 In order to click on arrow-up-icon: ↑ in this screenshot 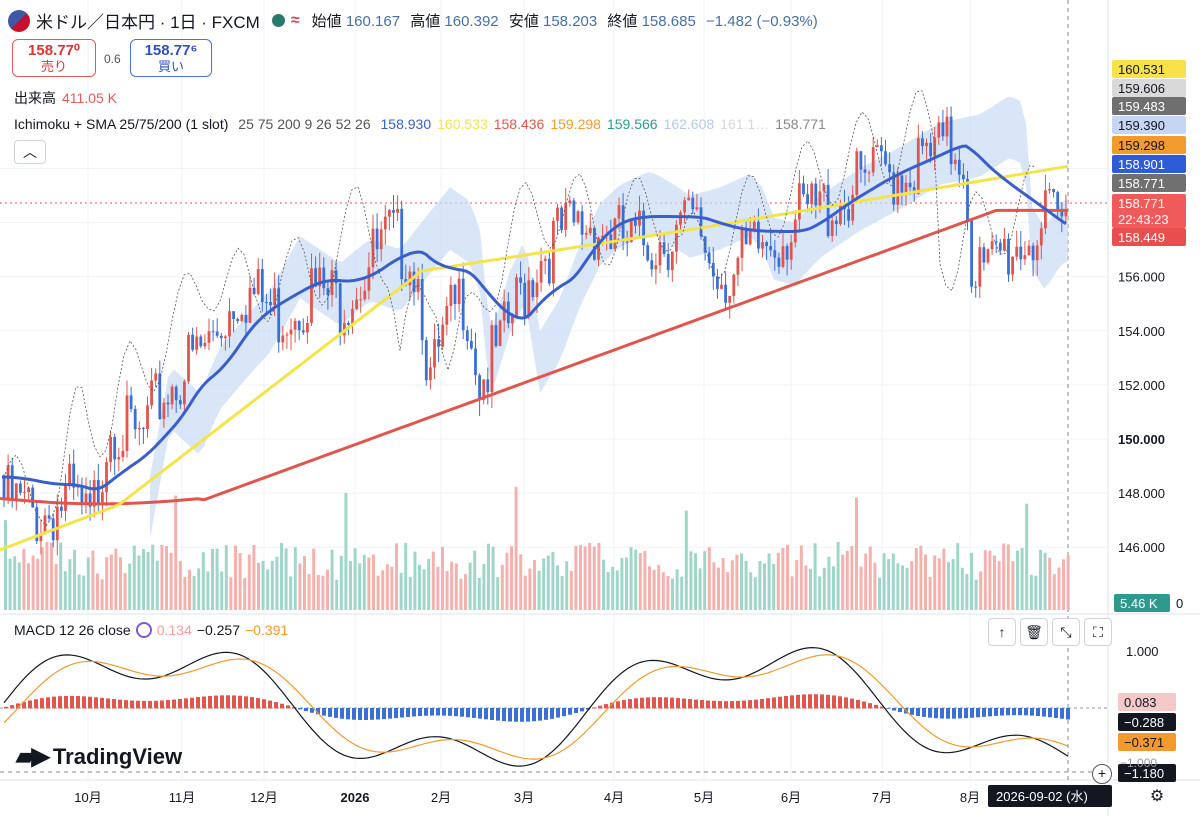, I will do `click(1002, 632)`.